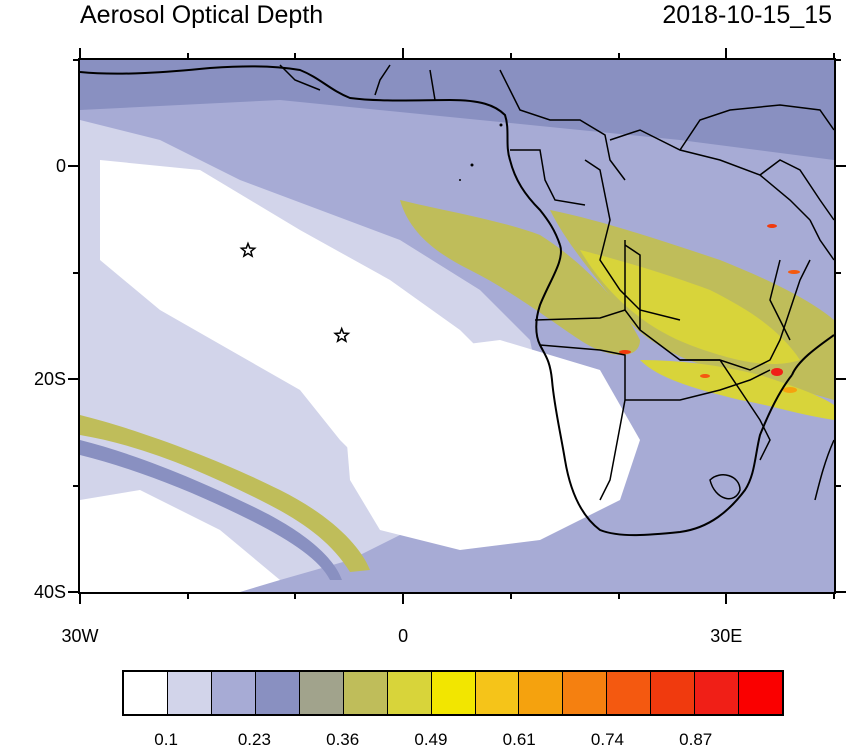 The image size is (850, 750). What do you see at coordinates (607, 739) in the screenshot?
I see `colorbar-label: 0.74` at bounding box center [607, 739].